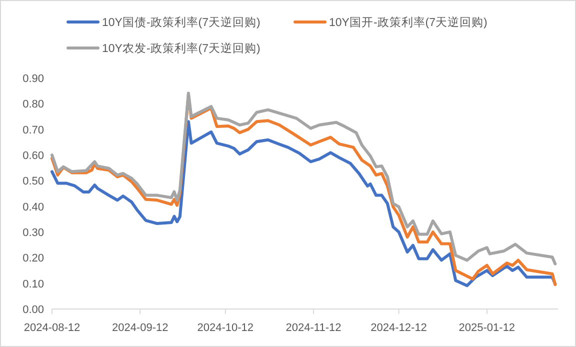  What do you see at coordinates (487, 328) in the screenshot?
I see `x-tick-label: 2025-01-12` at bounding box center [487, 328].